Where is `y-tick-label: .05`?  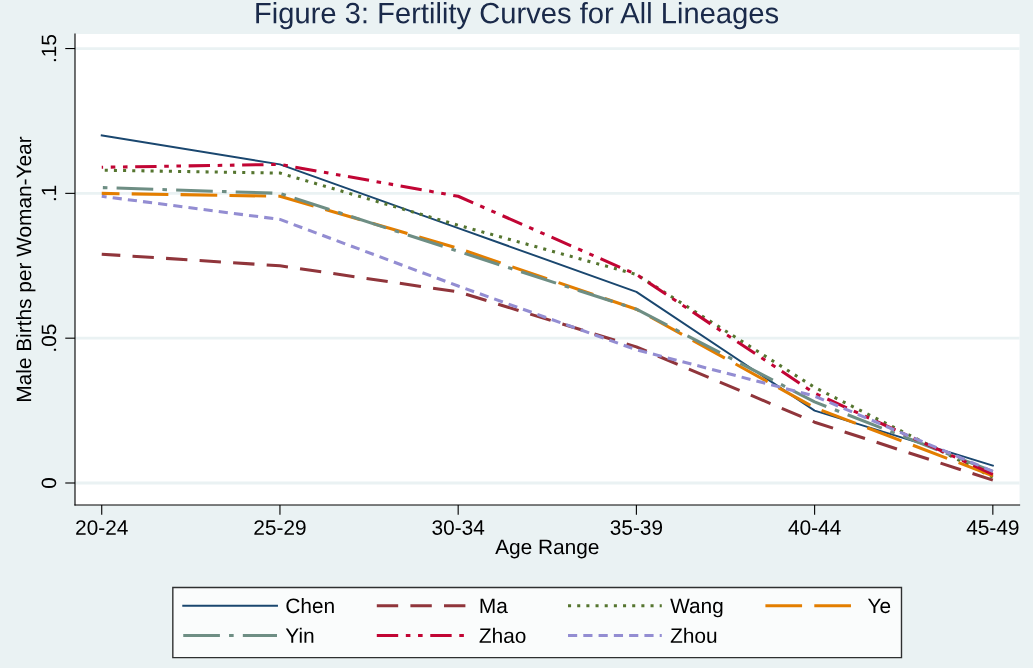 y-tick-label: .05 is located at coordinates (49, 337).